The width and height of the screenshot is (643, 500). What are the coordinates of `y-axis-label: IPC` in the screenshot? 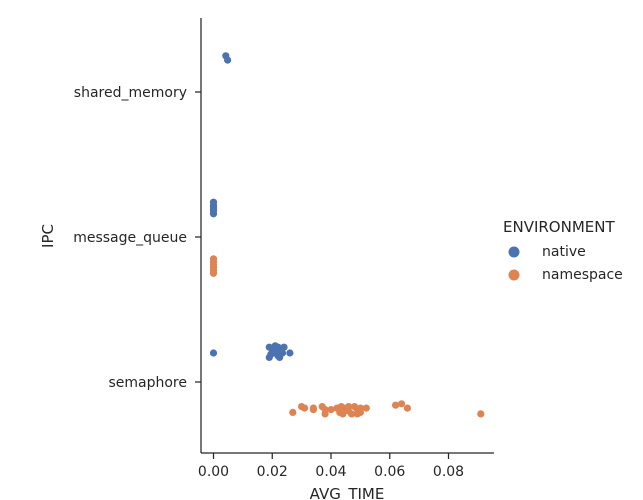 It's located at (48, 236).